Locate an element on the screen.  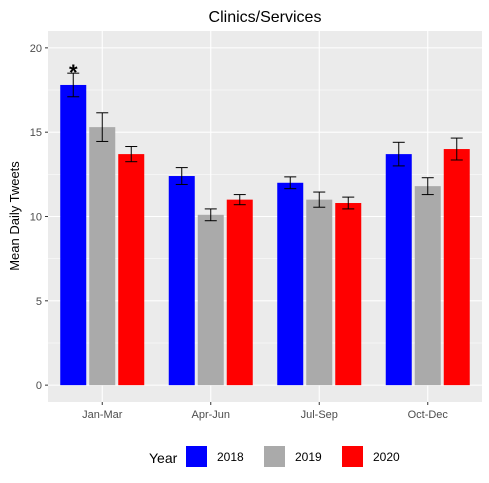
bar-2020-Jan-Mar is located at coordinates (131, 270).